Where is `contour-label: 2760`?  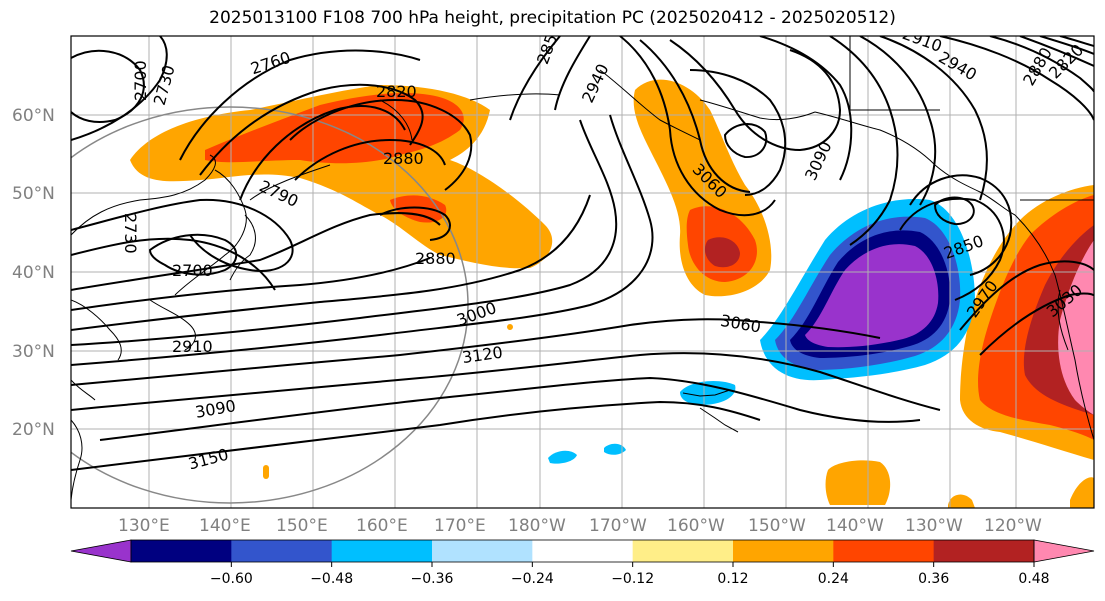 contour-label: 2760 is located at coordinates (270, 63).